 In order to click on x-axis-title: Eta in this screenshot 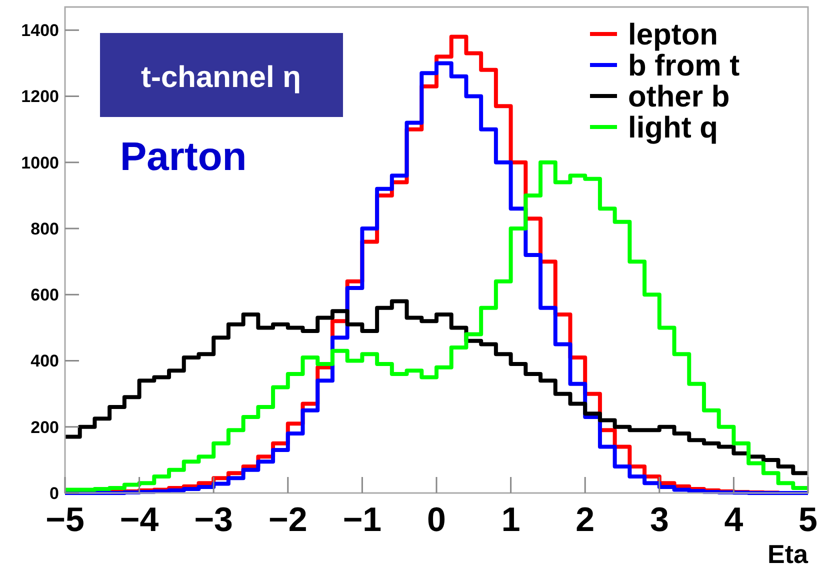, I will do `click(788, 554)`.